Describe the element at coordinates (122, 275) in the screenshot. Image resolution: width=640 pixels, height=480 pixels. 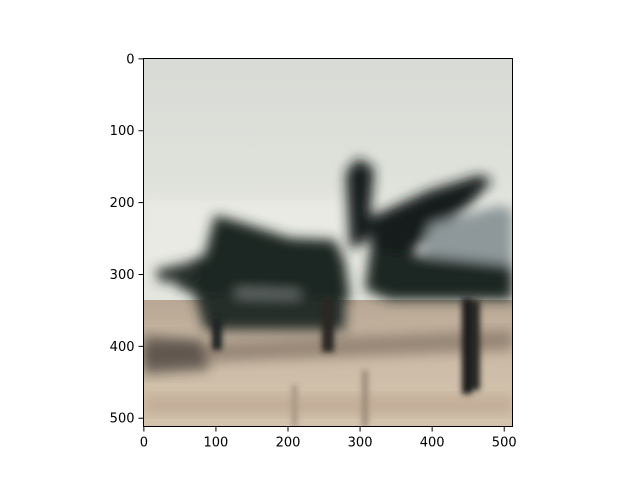
I see `y-tick-label: 300` at that location.